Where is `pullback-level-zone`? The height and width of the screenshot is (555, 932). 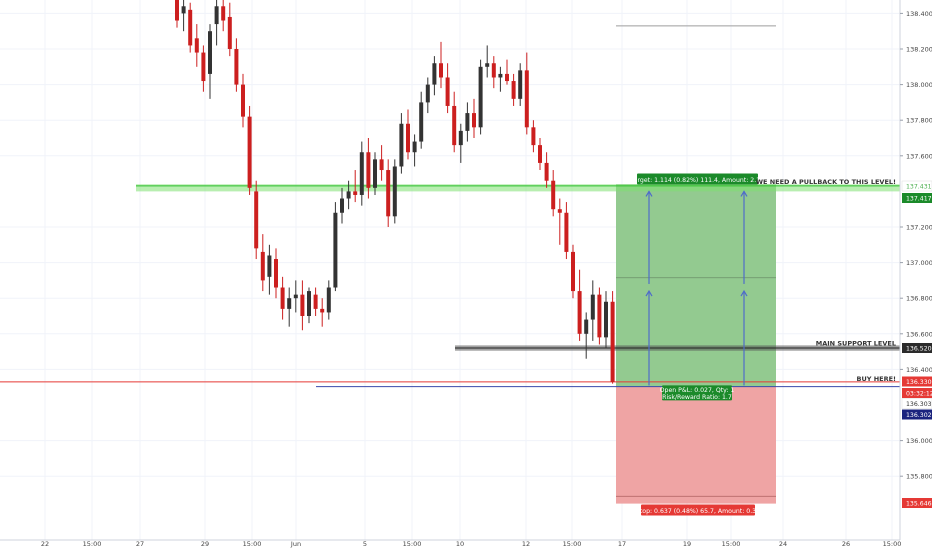
pullback-level-zone is located at coordinates (518, 188).